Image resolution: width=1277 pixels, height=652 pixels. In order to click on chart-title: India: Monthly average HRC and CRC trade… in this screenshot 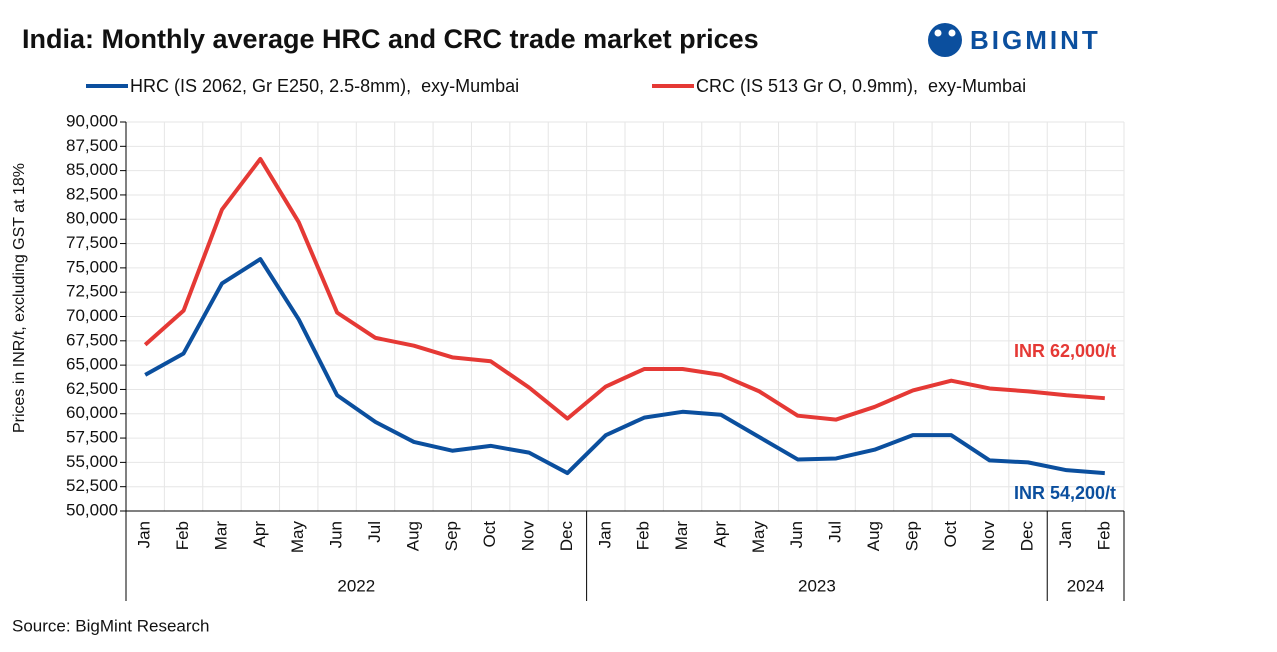, I will do `click(390, 39)`.